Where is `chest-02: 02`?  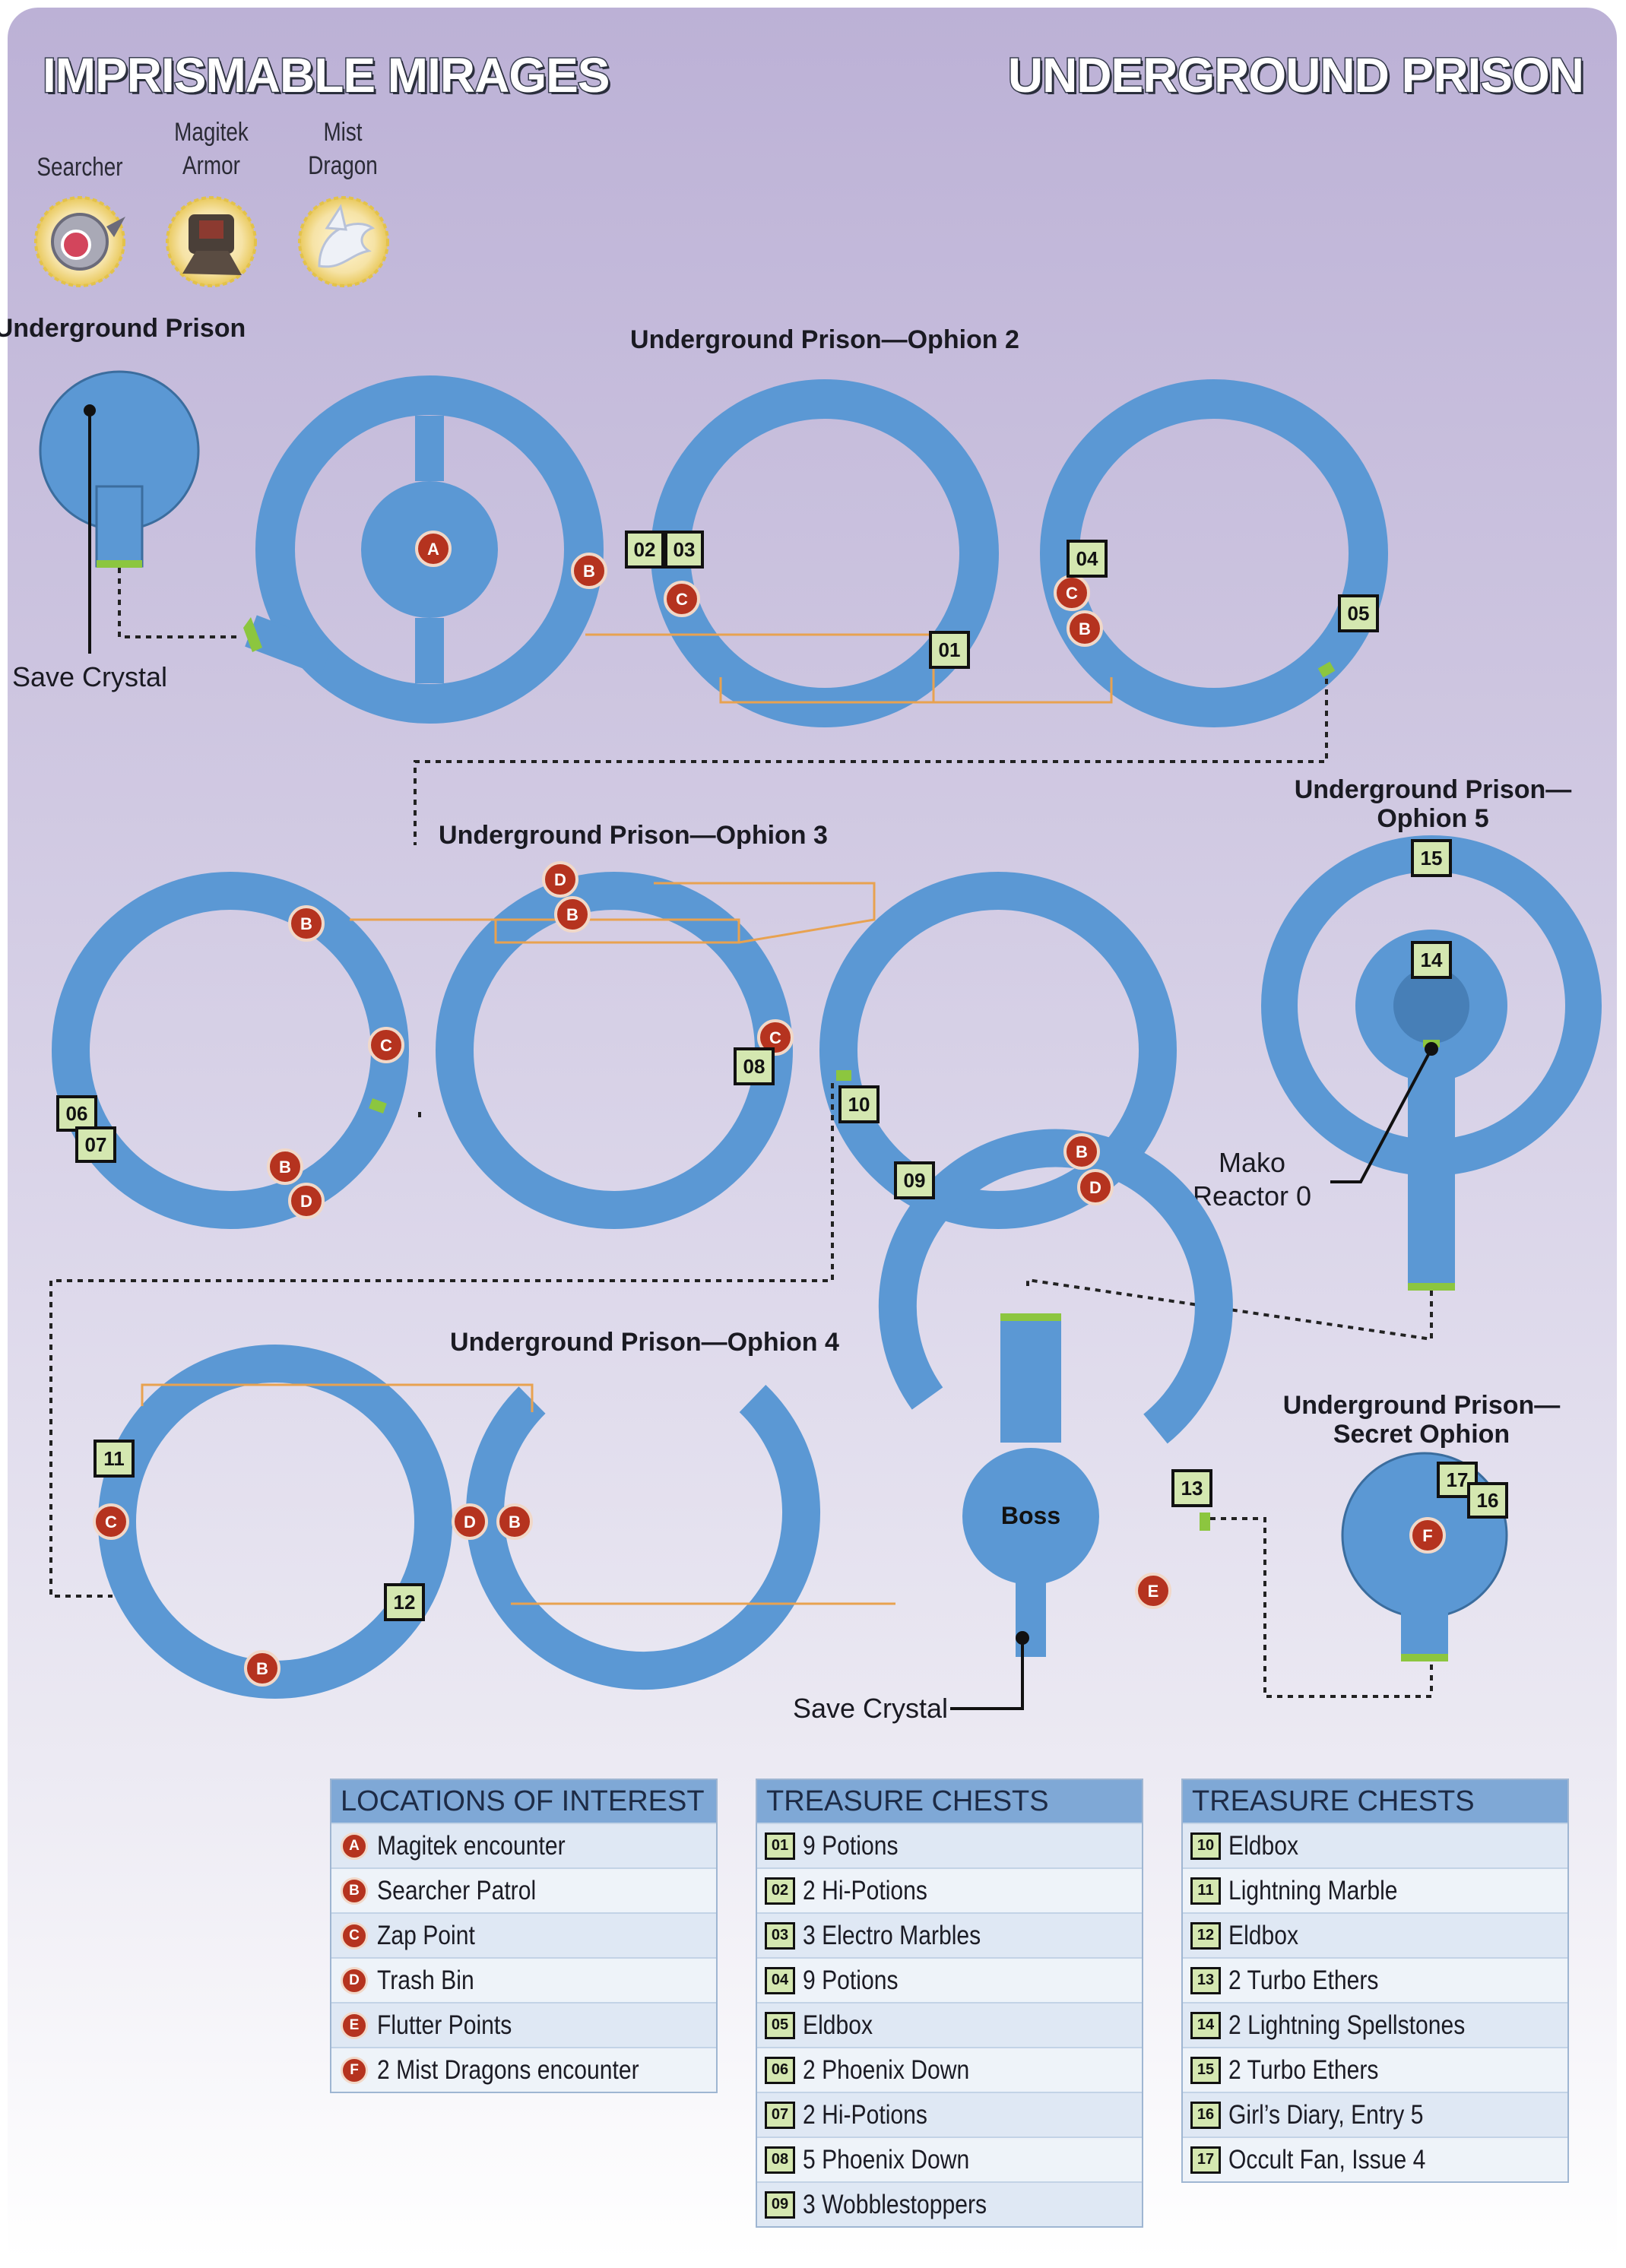 chest-02: 02 is located at coordinates (645, 550).